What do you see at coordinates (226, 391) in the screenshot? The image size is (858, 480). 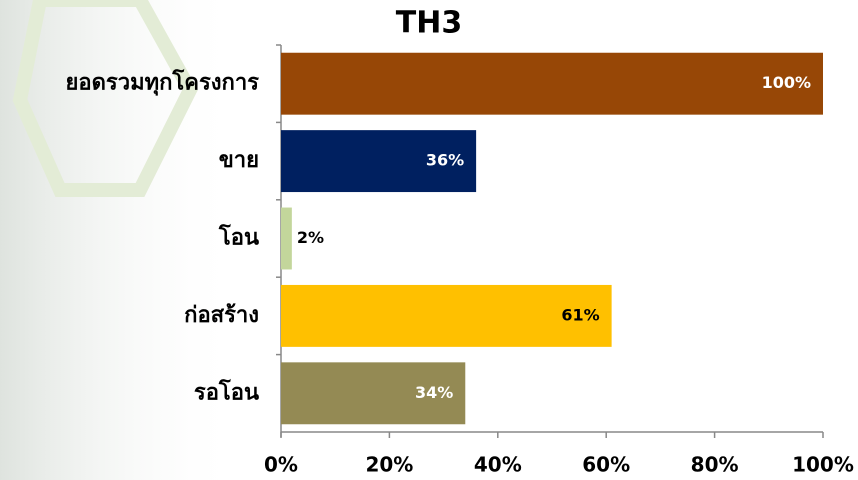 I see `y-tick-label: รอโอน` at bounding box center [226, 391].